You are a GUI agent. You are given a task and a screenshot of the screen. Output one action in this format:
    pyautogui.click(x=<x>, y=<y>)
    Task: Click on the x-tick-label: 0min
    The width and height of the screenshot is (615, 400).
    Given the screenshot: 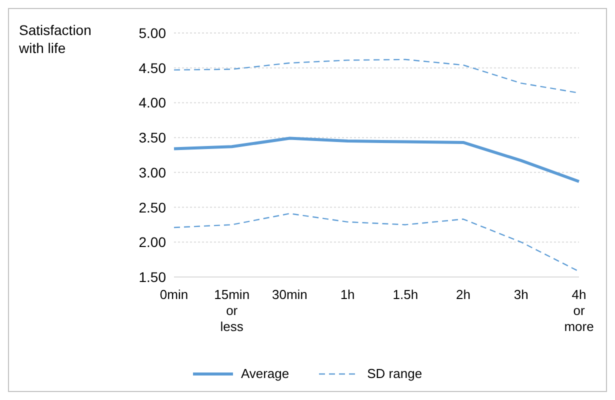 What is the action you would take?
    pyautogui.click(x=174, y=294)
    